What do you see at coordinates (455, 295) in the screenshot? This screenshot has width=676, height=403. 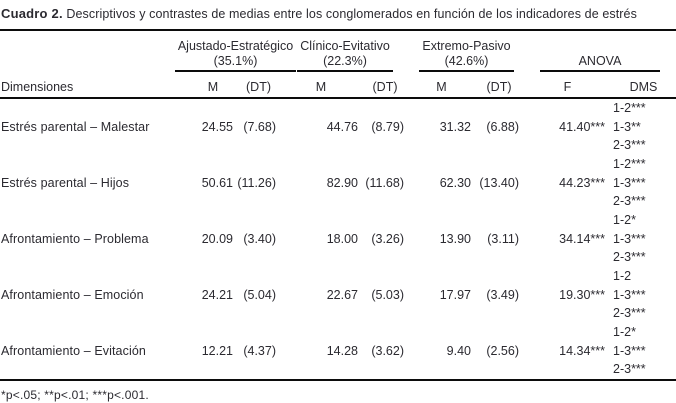 I see `mean-cluster-3: 17.97` at bounding box center [455, 295].